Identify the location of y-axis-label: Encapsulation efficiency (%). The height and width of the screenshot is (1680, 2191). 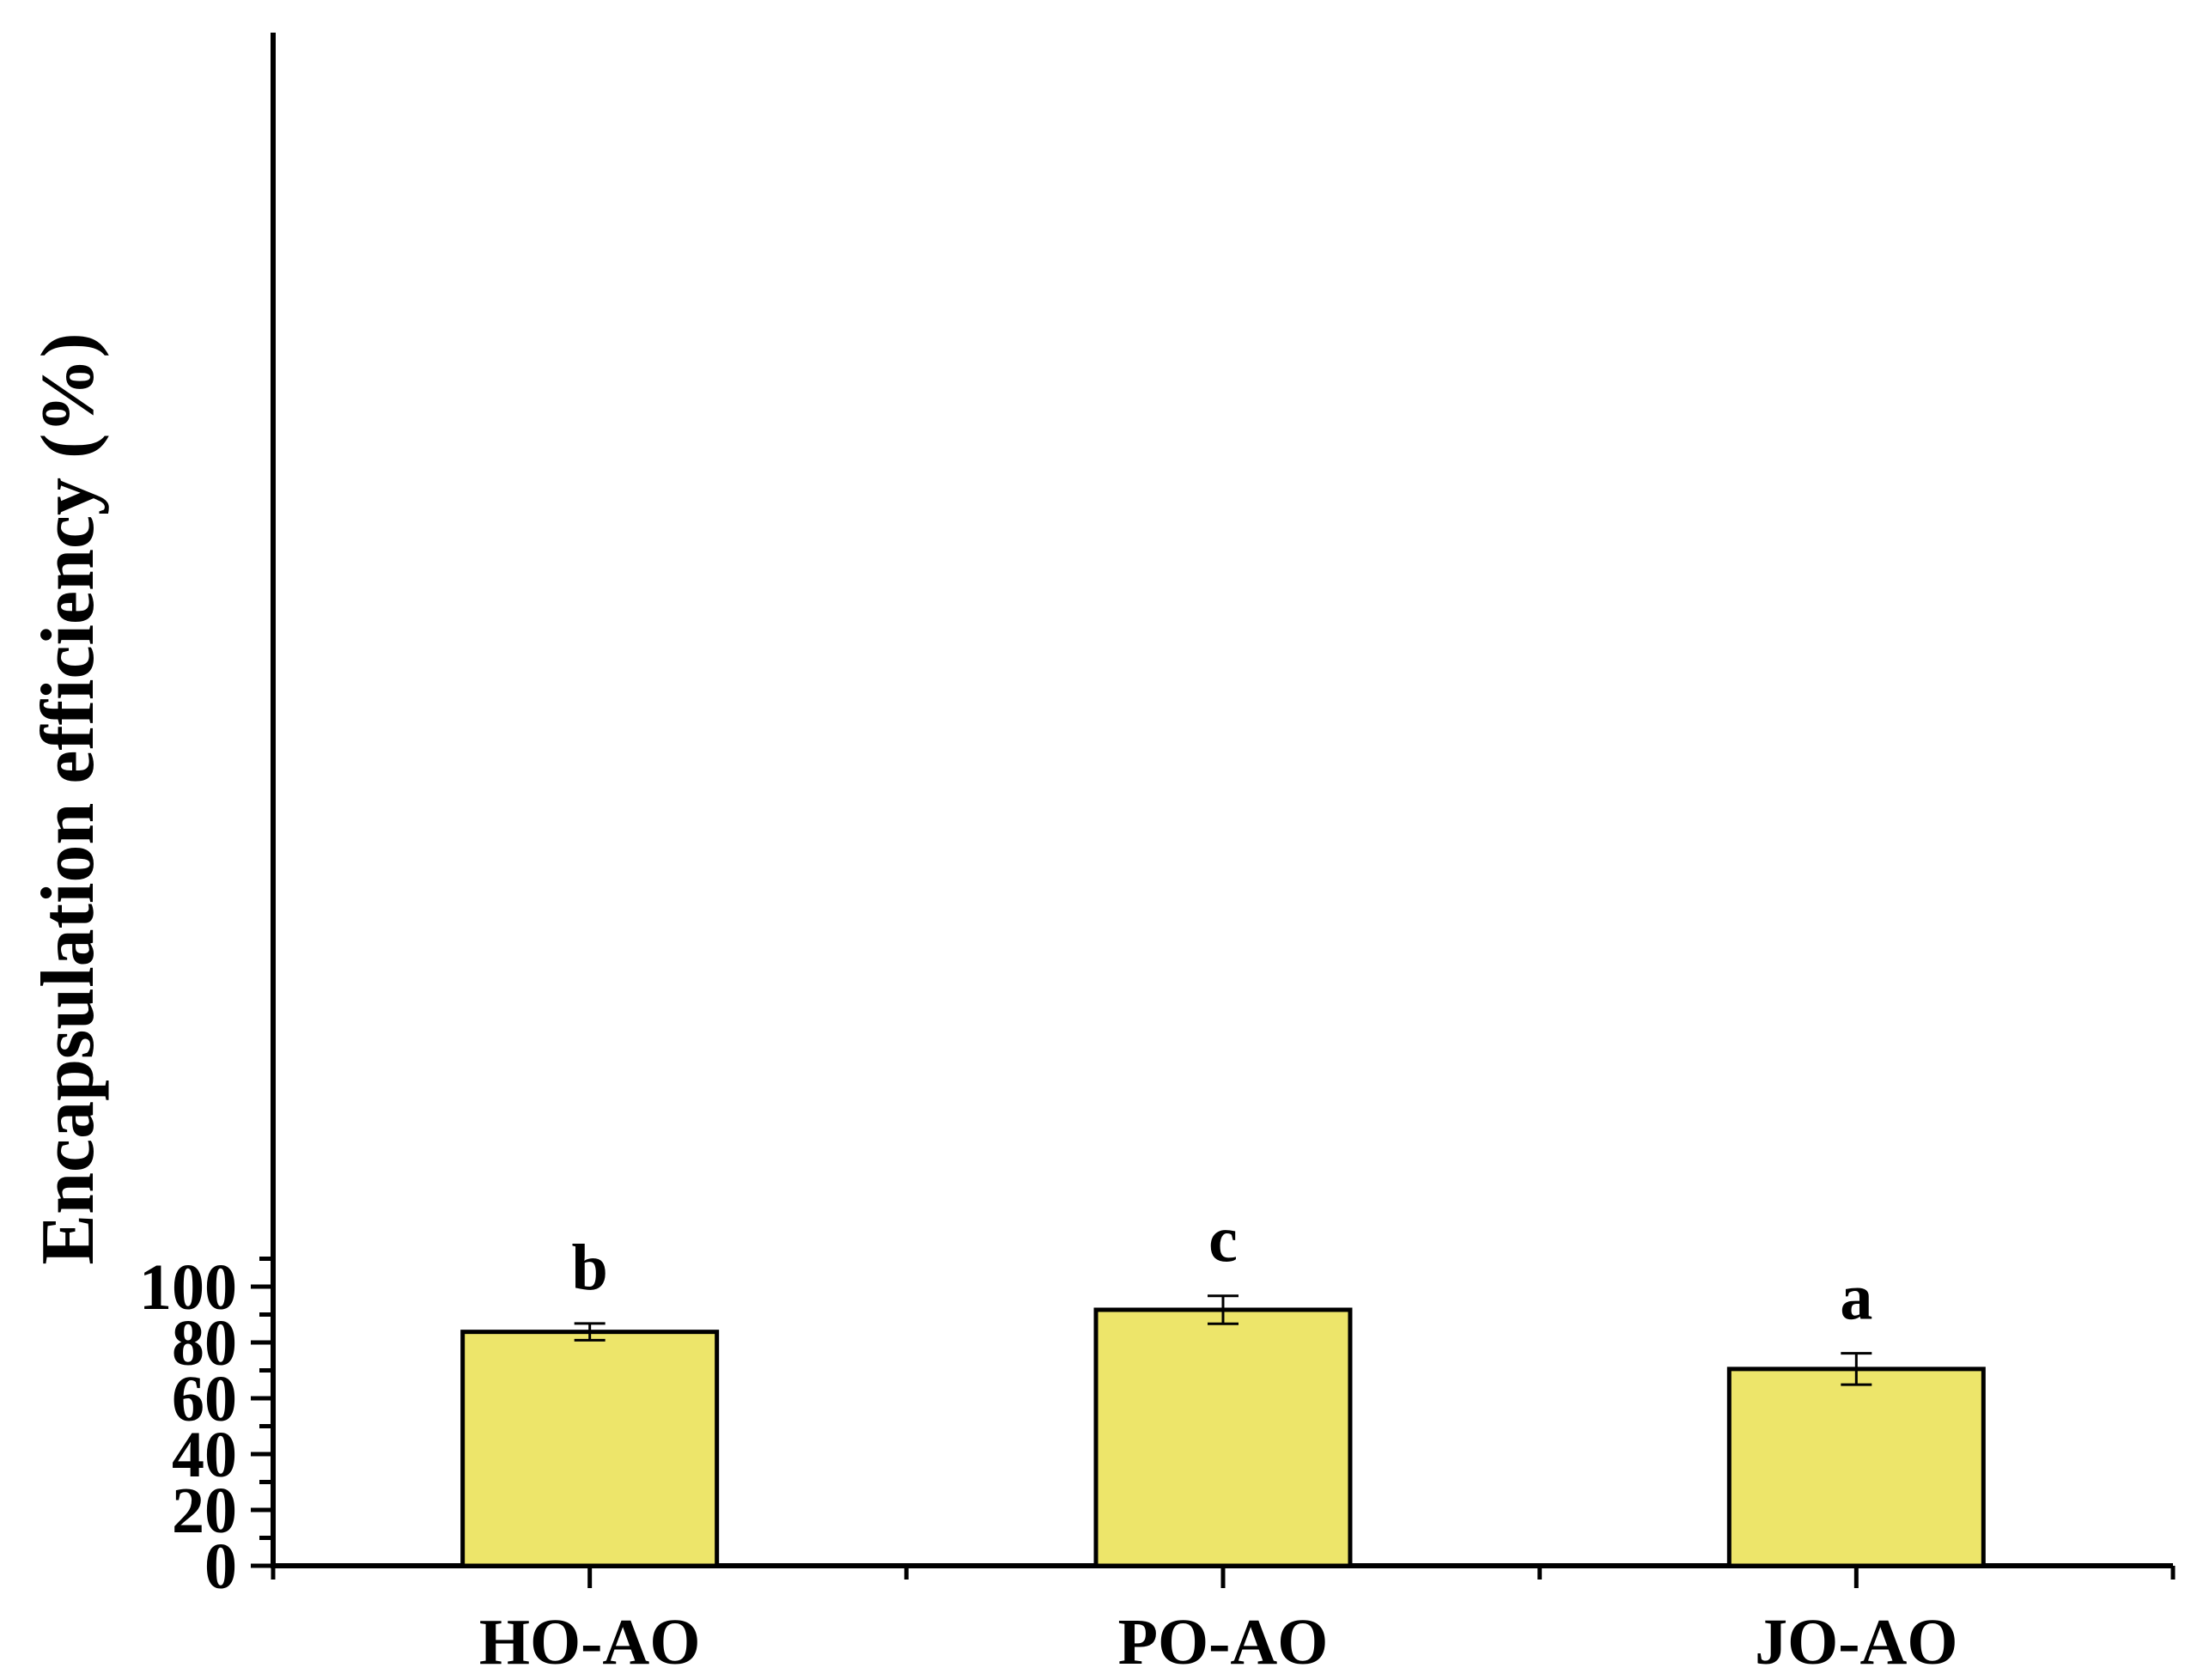
(68, 798).